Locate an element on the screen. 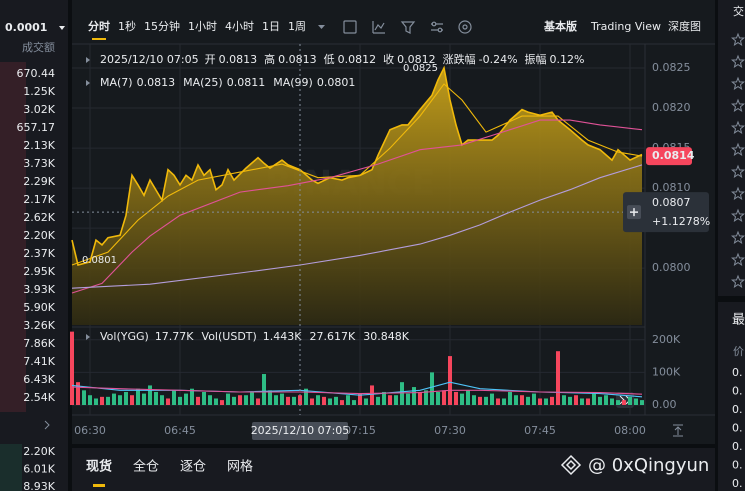  interval-tab: 1周 is located at coordinates (297, 26).